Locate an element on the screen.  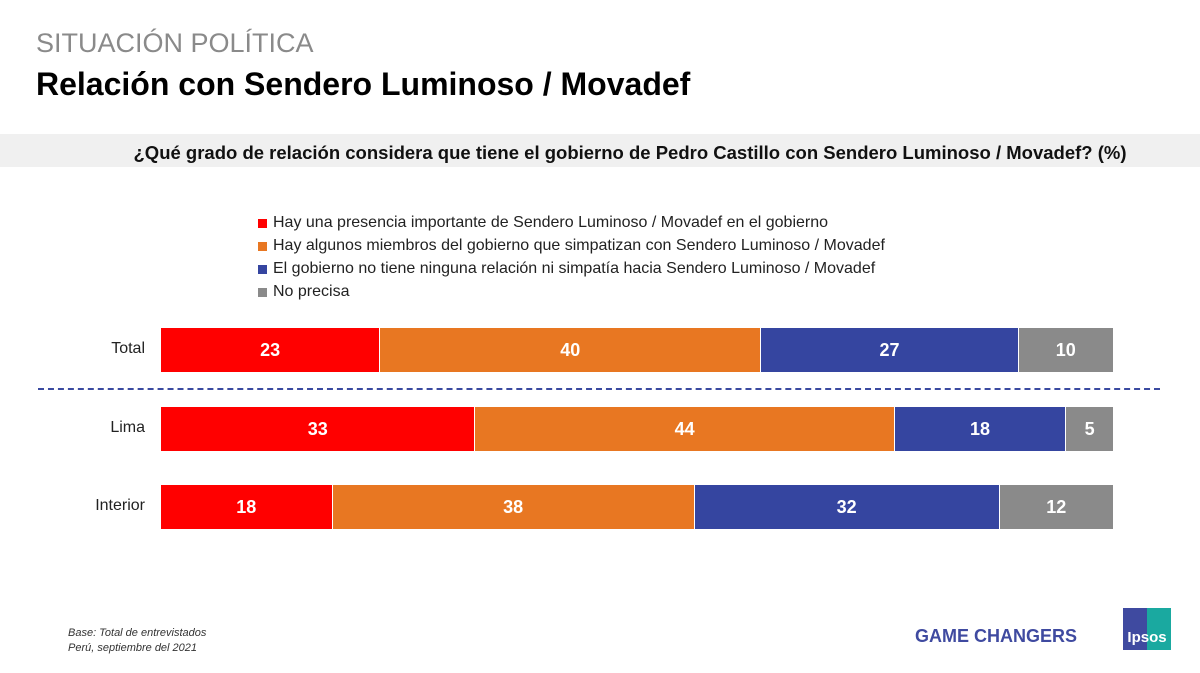
stacked-bar: 33 44 18 5 is located at coordinates (637, 429).